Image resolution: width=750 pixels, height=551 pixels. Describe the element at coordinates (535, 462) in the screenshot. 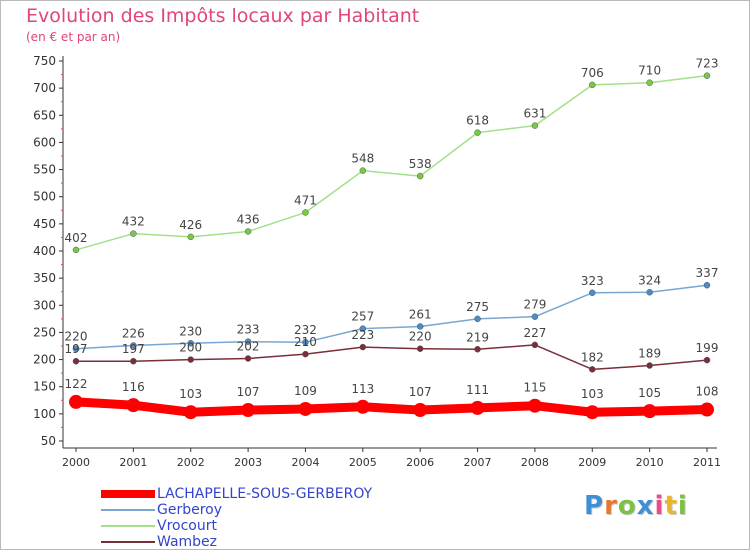

I see `x-tick-label: 2008` at that location.